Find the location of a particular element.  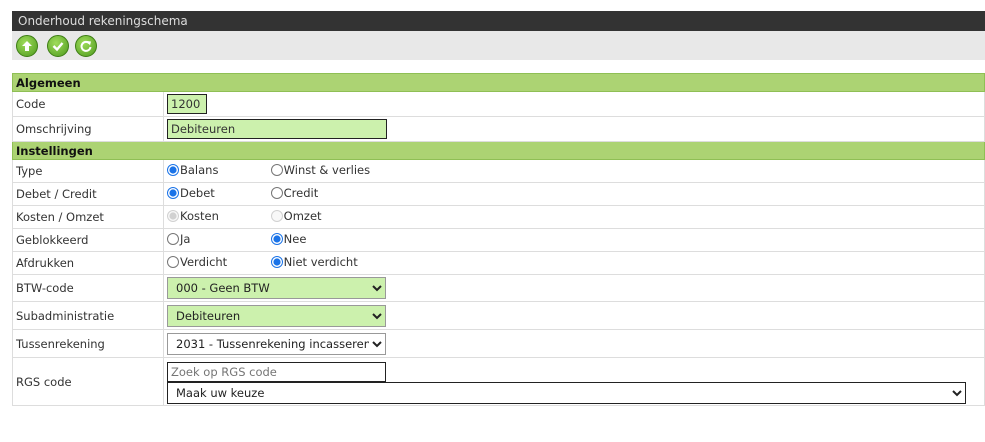

radio-omzet: Omzet is located at coordinates (296, 216).